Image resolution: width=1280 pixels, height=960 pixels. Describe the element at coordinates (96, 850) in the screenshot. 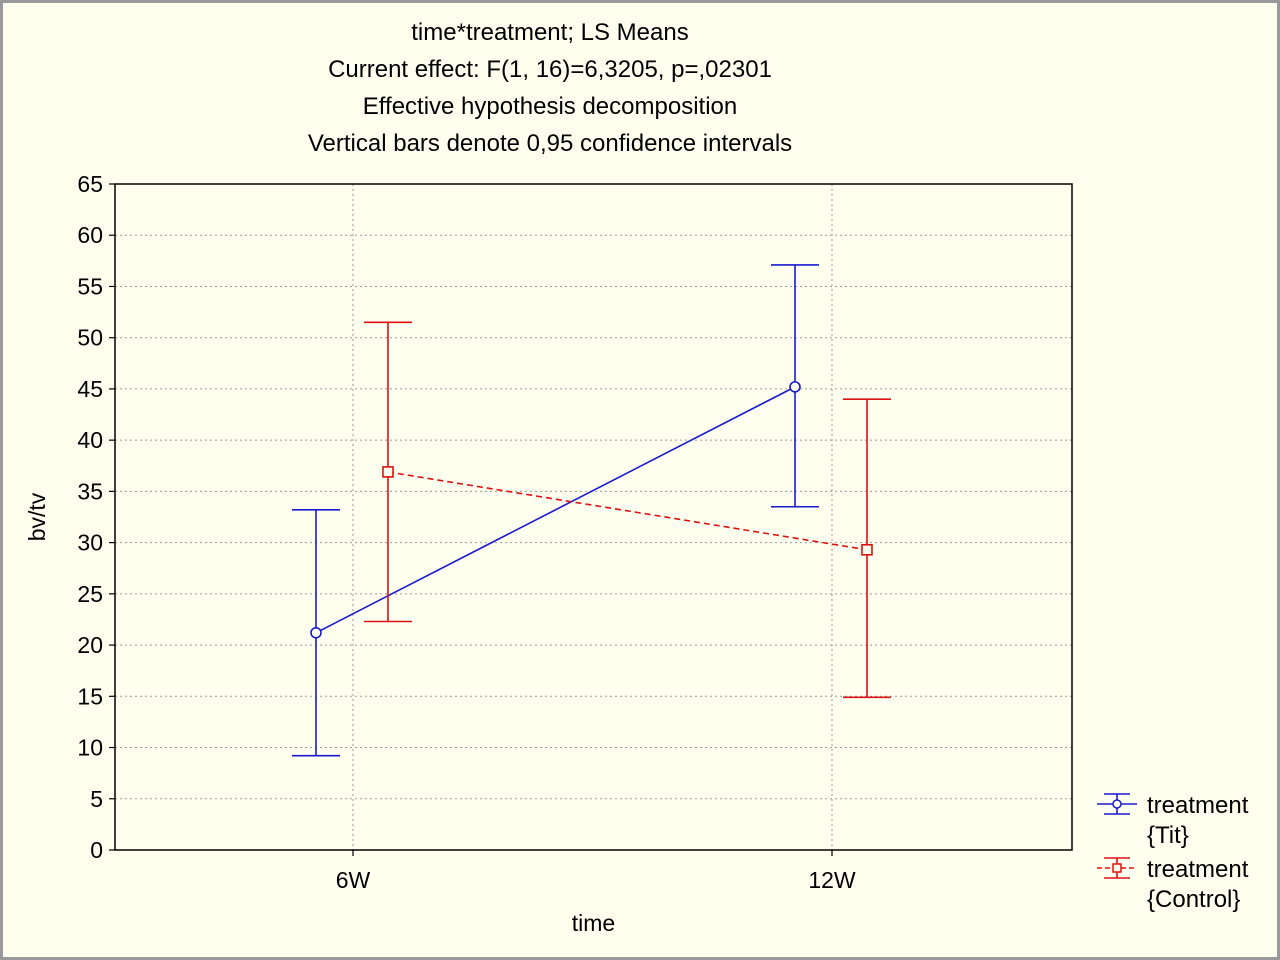

I see `y-tick-label: 0` at that location.